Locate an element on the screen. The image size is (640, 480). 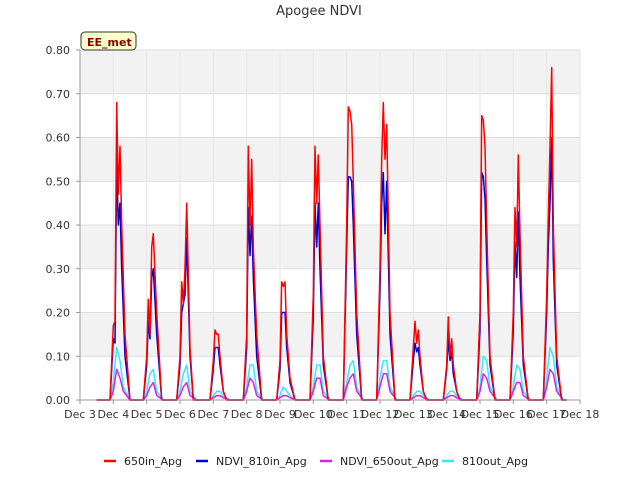
station-badge-label: EE_met is located at coordinates (109, 42).